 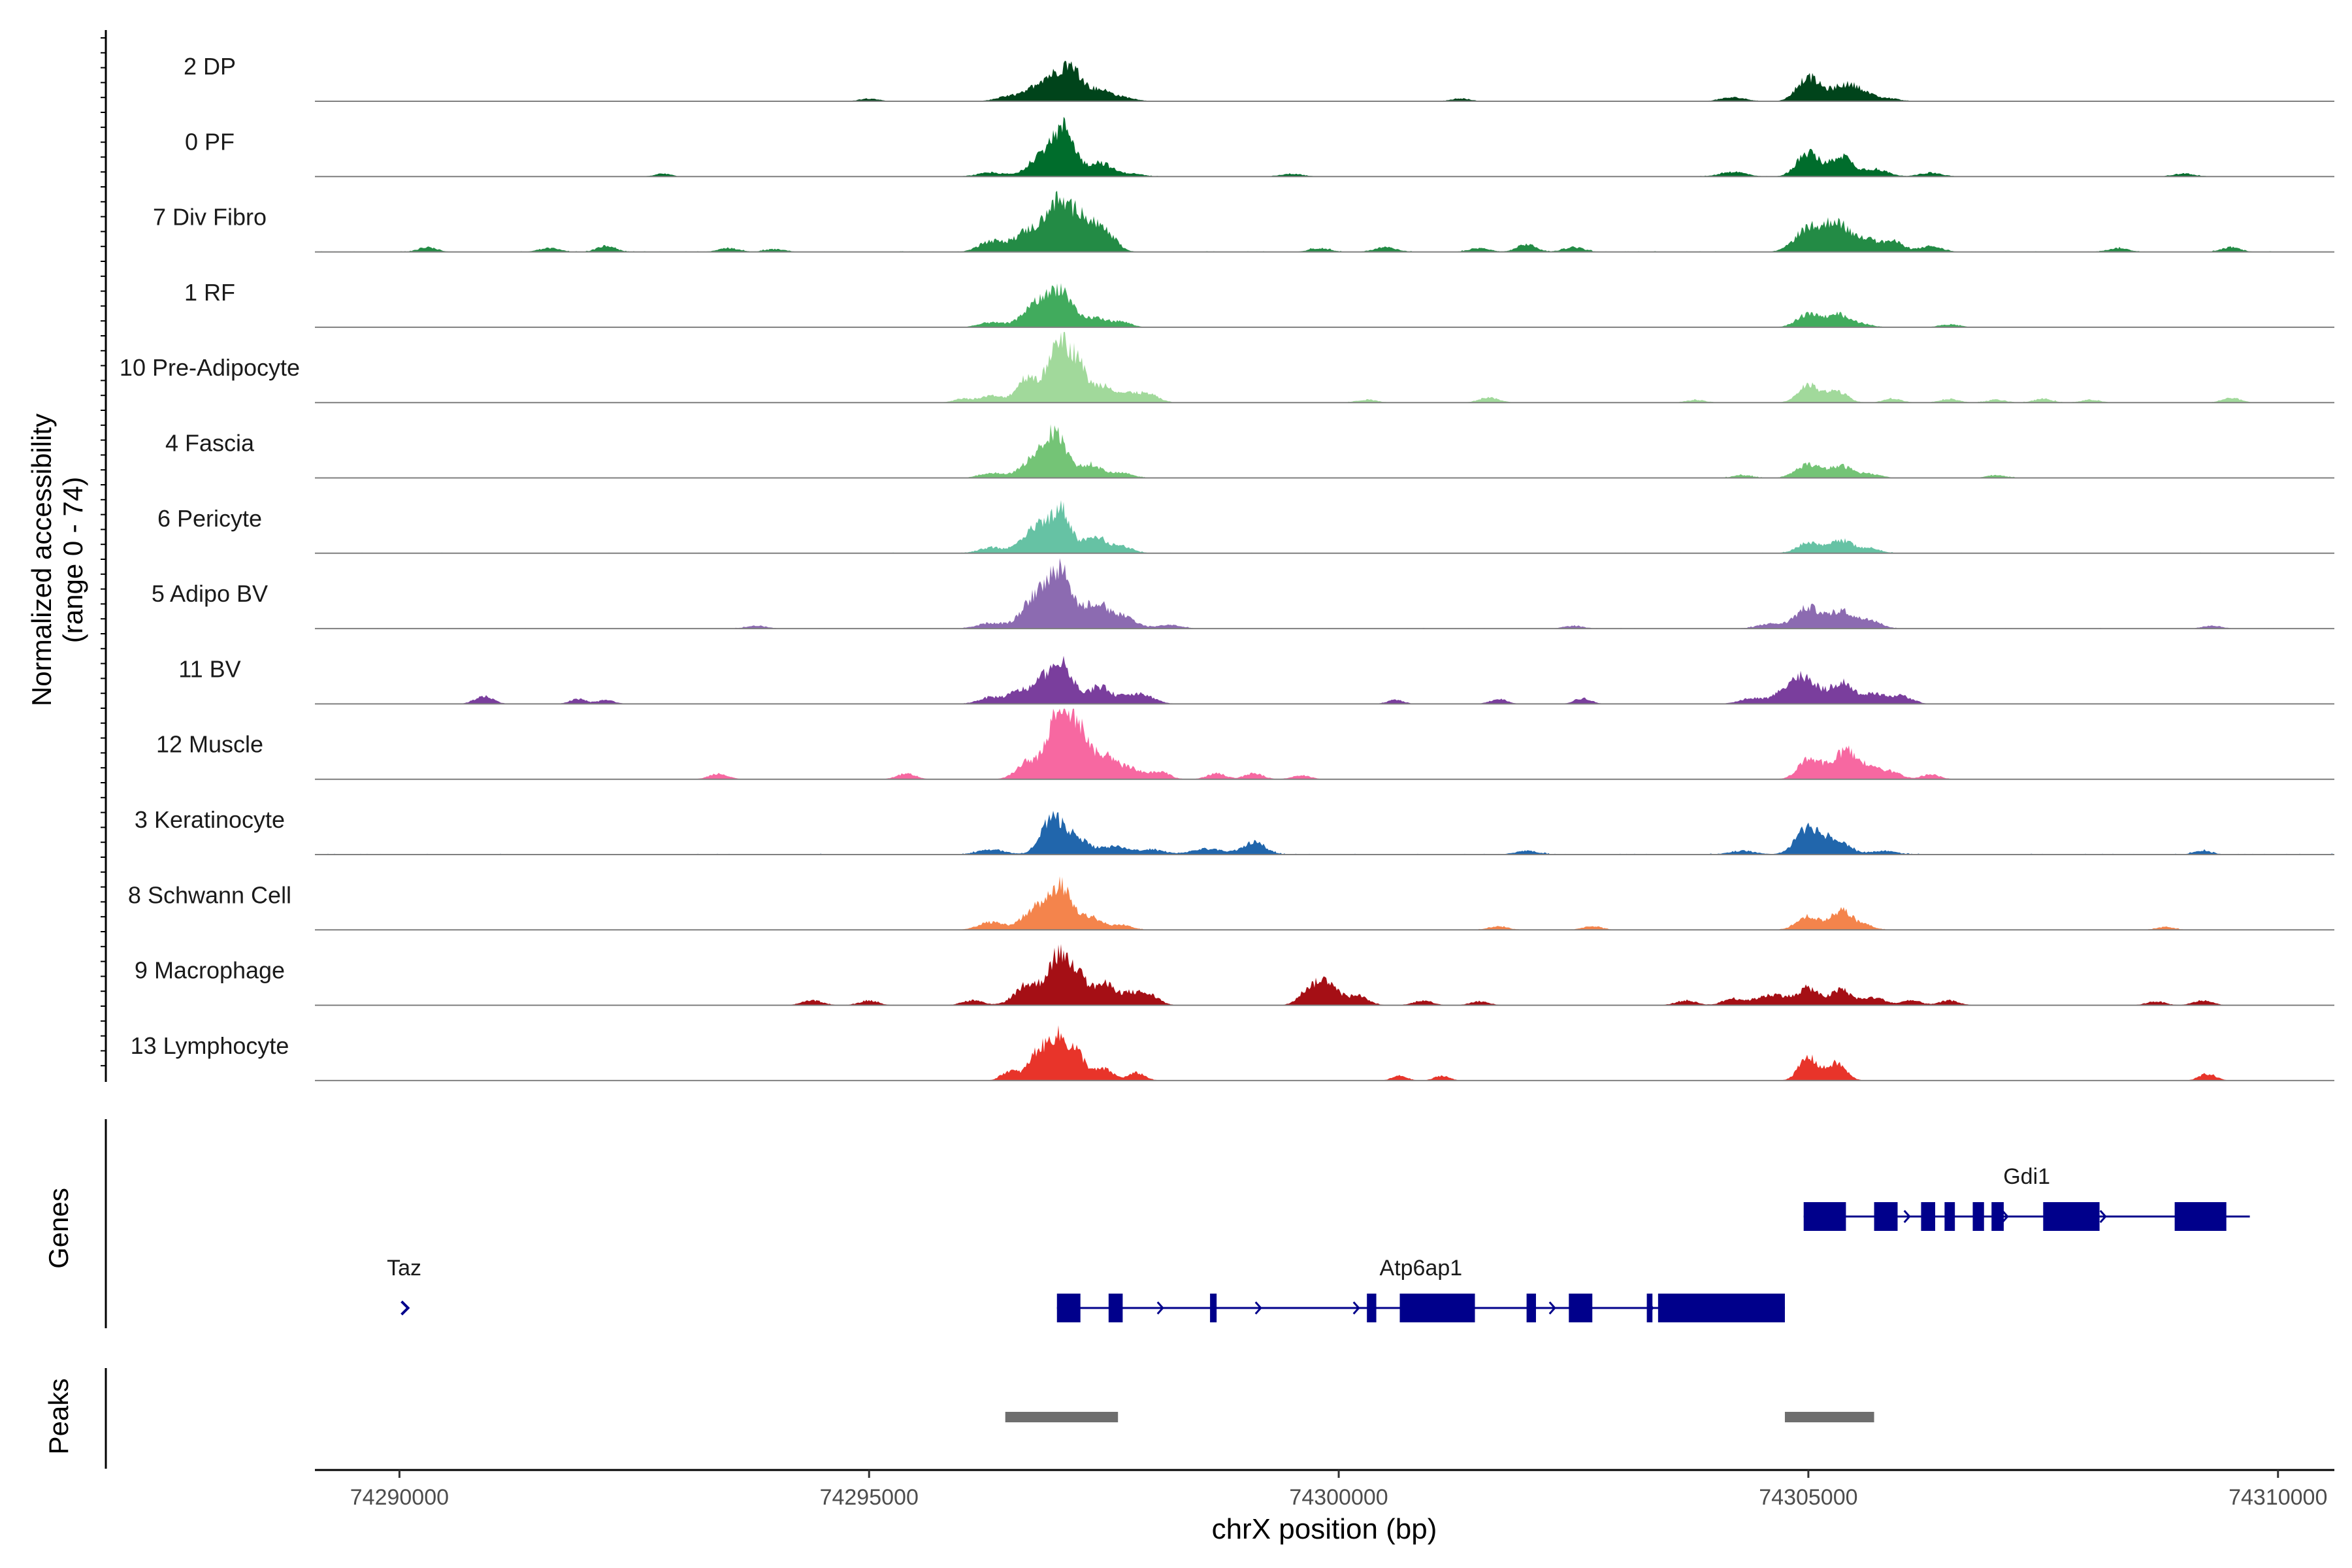 What do you see at coordinates (210, 66) in the screenshot?
I see `coverage-track-label: 2 DP` at bounding box center [210, 66].